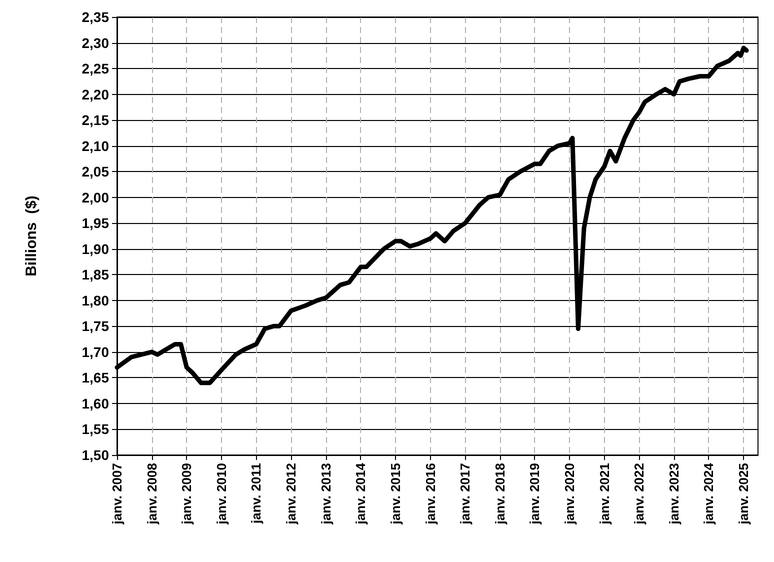  Describe the element at coordinates (96, 68) in the screenshot. I see `y-tick-label: 2,25` at that location.